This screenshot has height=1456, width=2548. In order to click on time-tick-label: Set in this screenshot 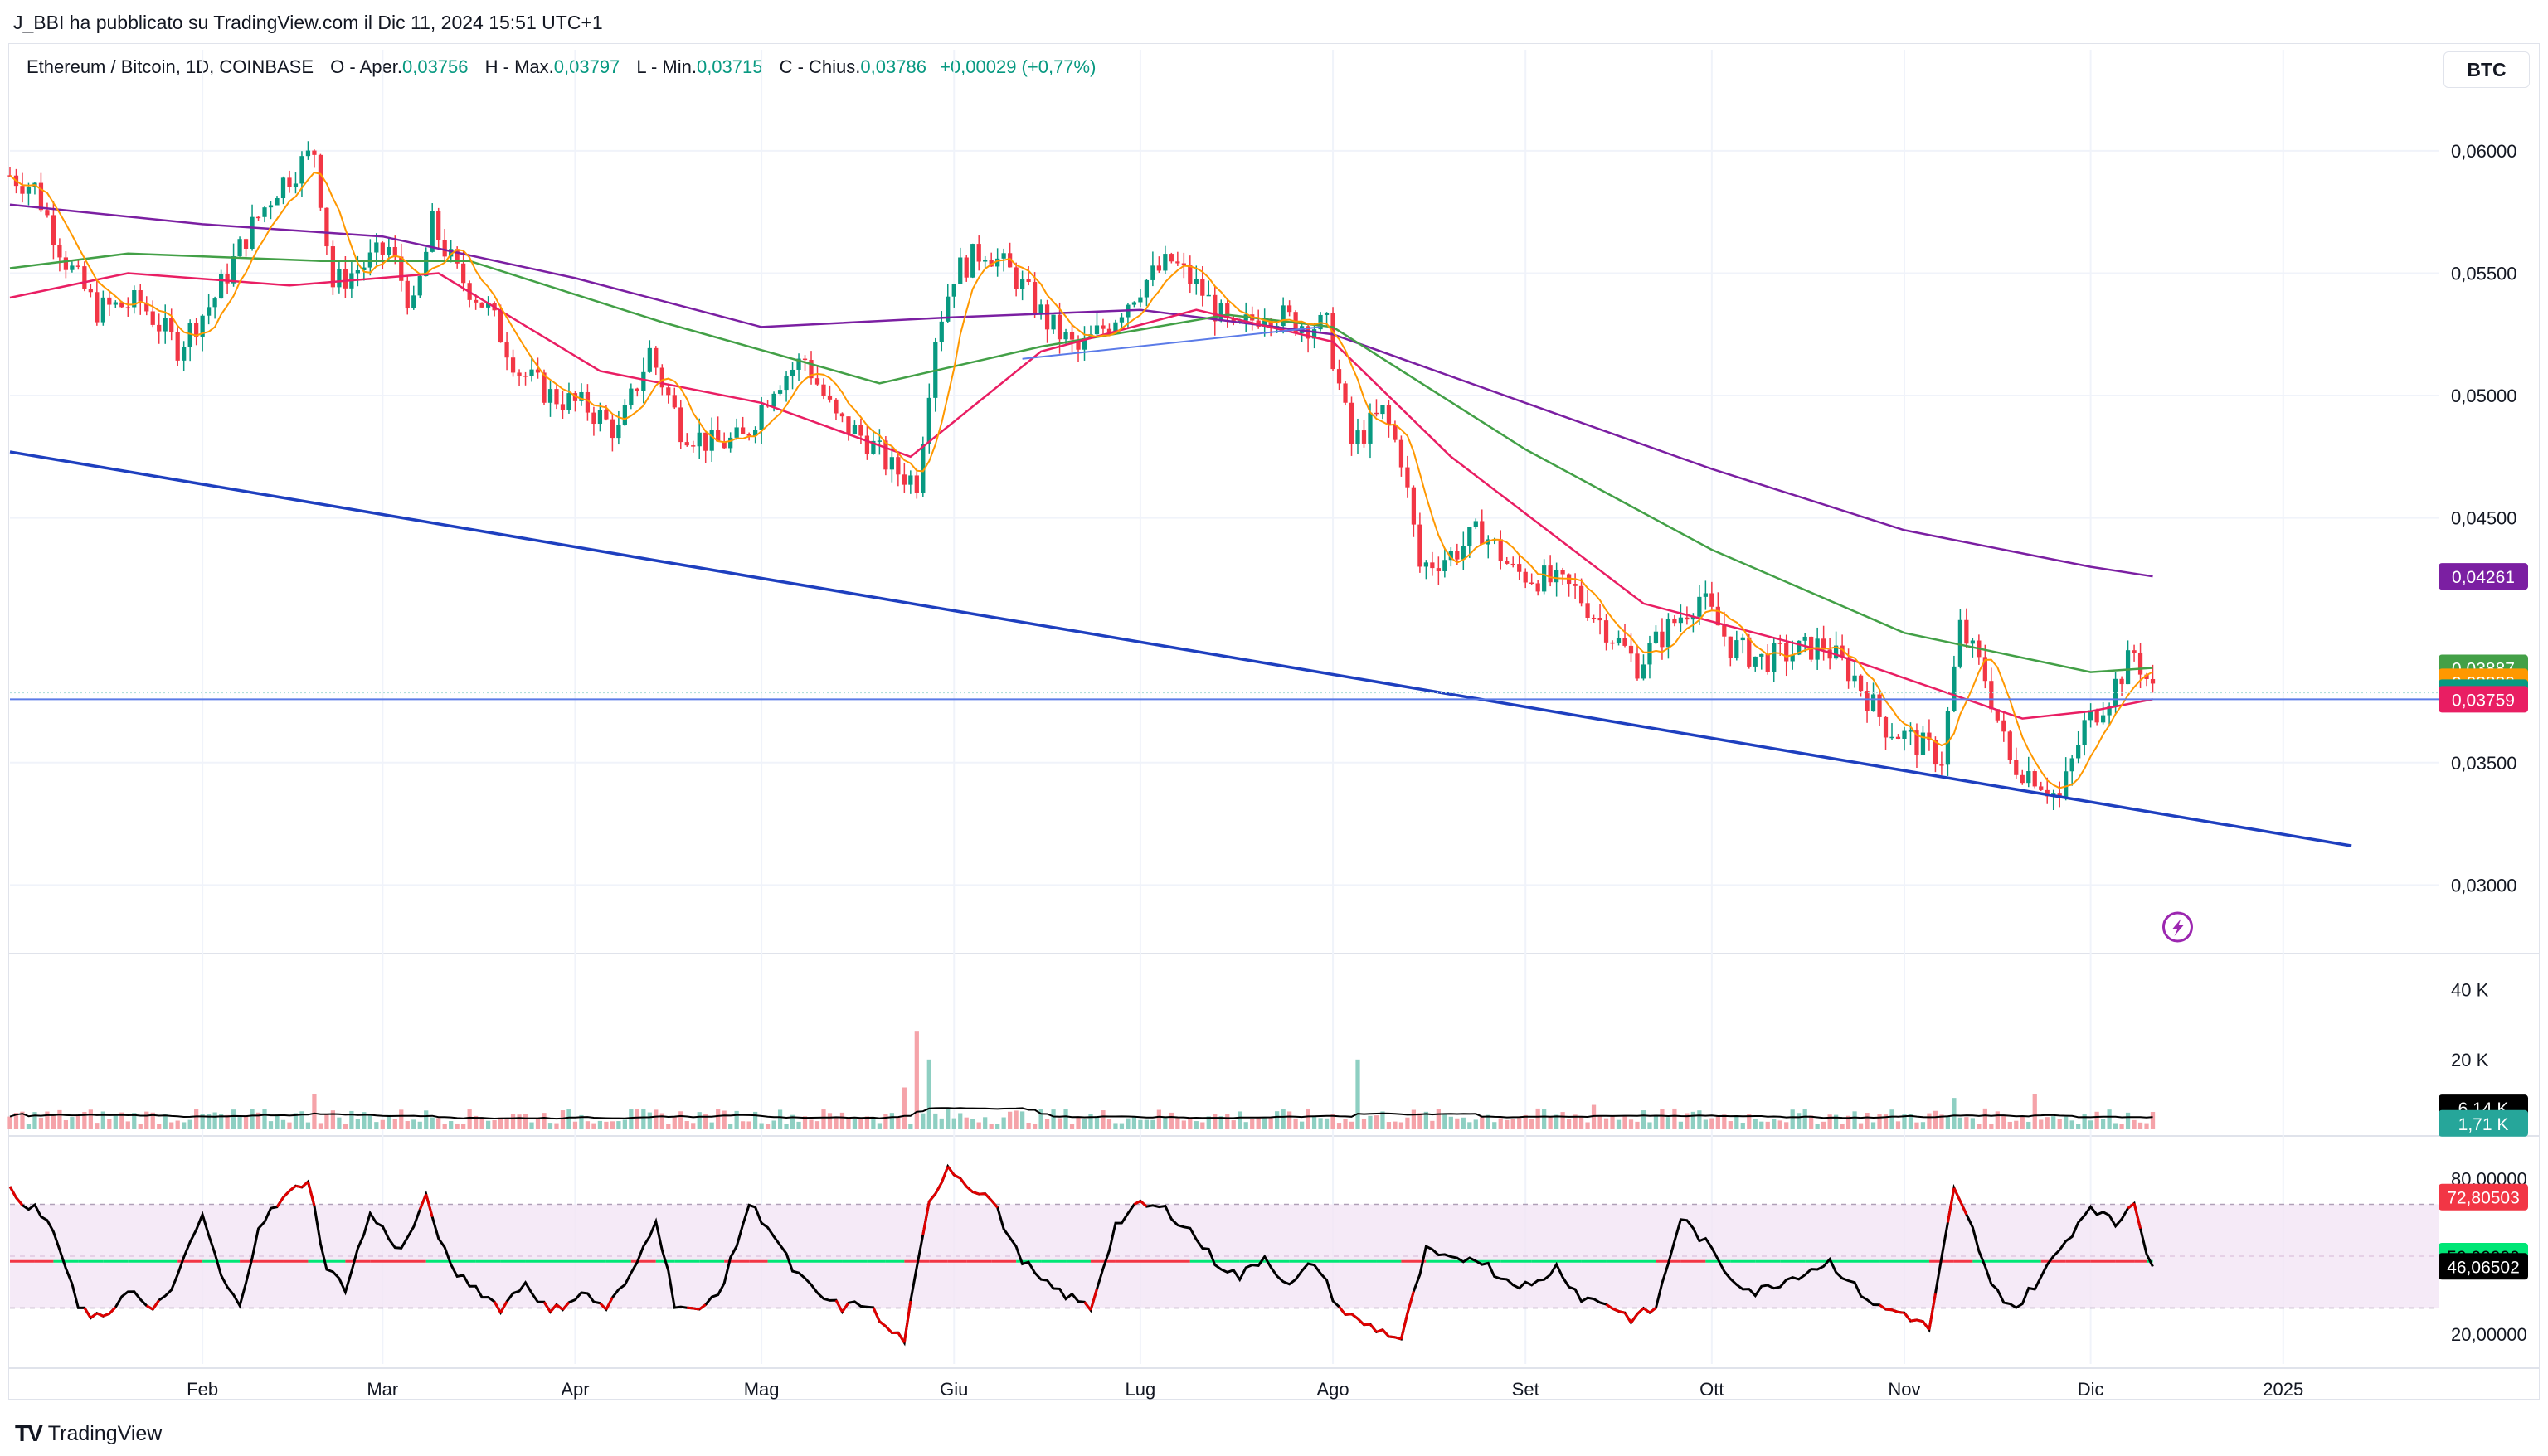, I will do `click(1525, 1389)`.